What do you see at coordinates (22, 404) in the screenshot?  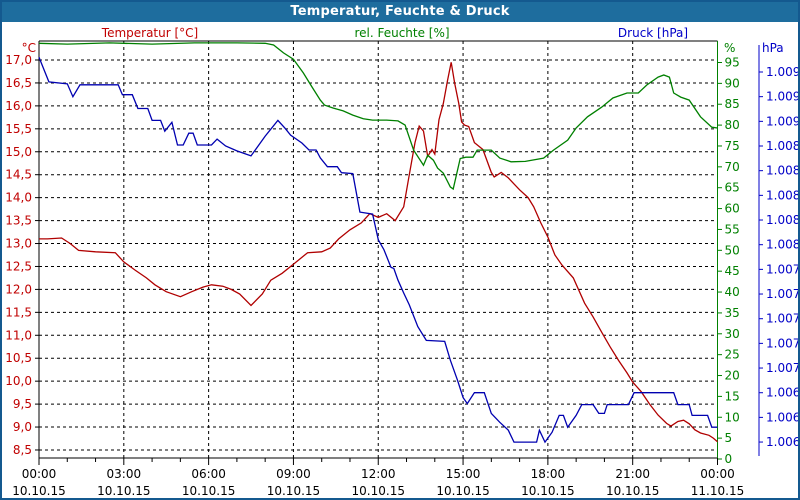 I see `svg-text: 9,5` at bounding box center [22, 404].